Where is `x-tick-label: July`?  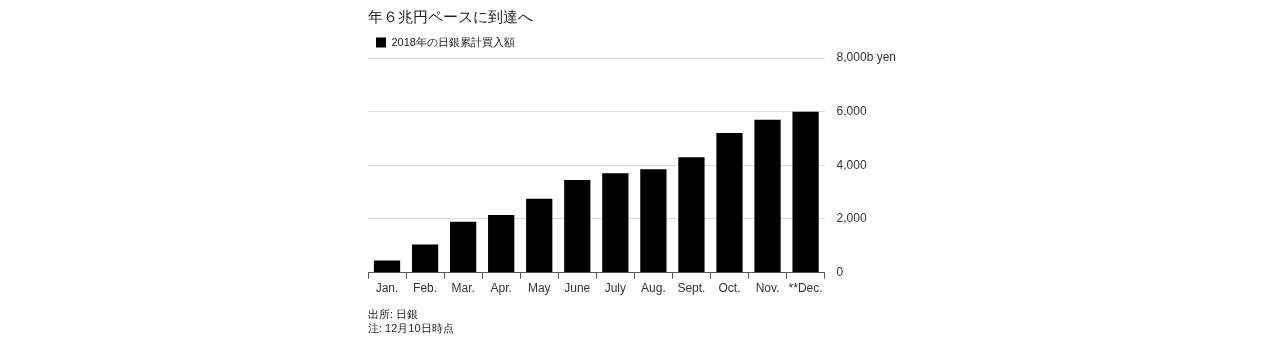 x-tick-label: July is located at coordinates (615, 288).